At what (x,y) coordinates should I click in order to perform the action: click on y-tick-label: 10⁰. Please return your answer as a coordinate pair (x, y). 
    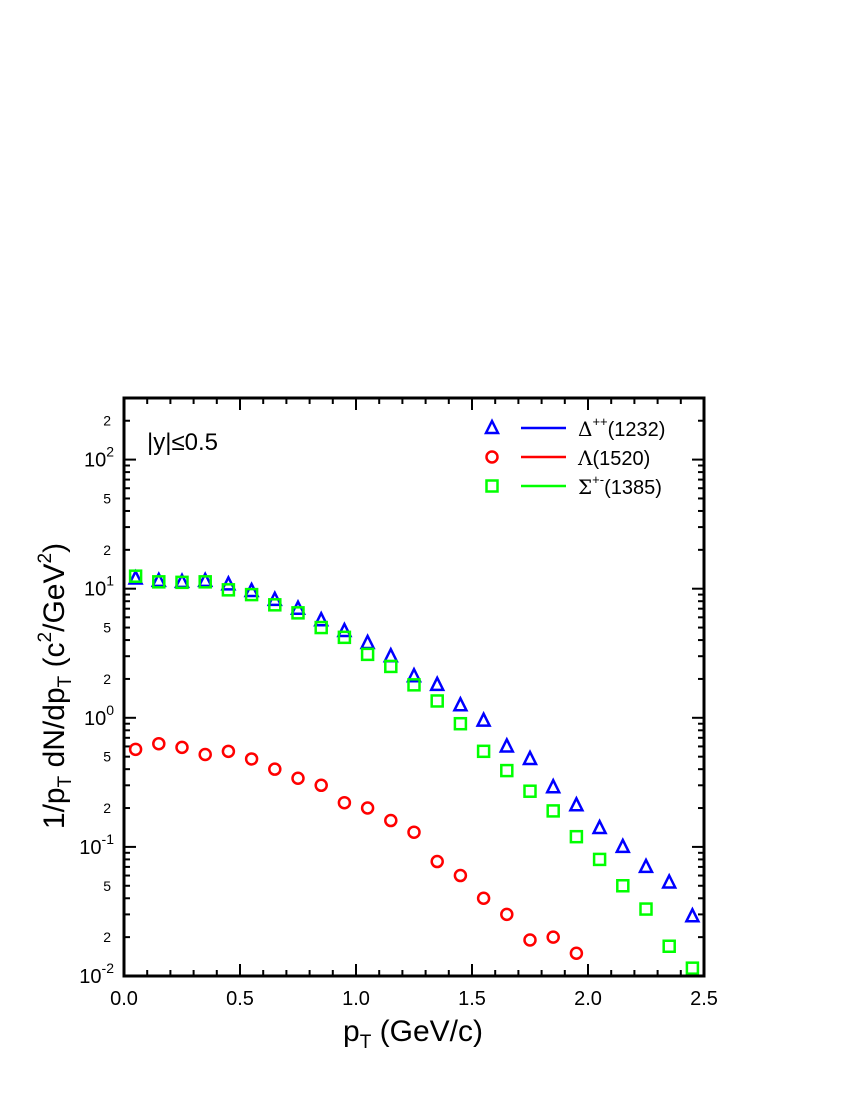
    Looking at the image, I should click on (99, 716).